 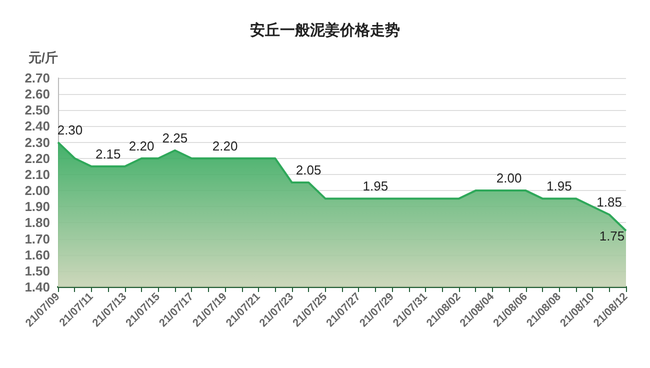 What do you see at coordinates (37, 222) in the screenshot?
I see `y-tick-label: 1.80` at bounding box center [37, 222].